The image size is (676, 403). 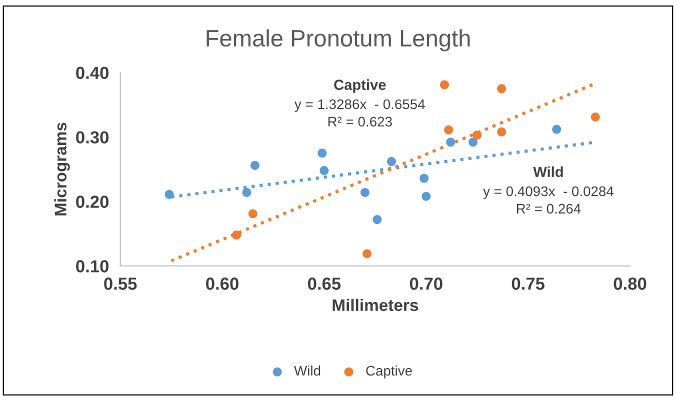 What do you see at coordinates (375, 305) in the screenshot?
I see `x-axis-title: Millimeters` at bounding box center [375, 305].